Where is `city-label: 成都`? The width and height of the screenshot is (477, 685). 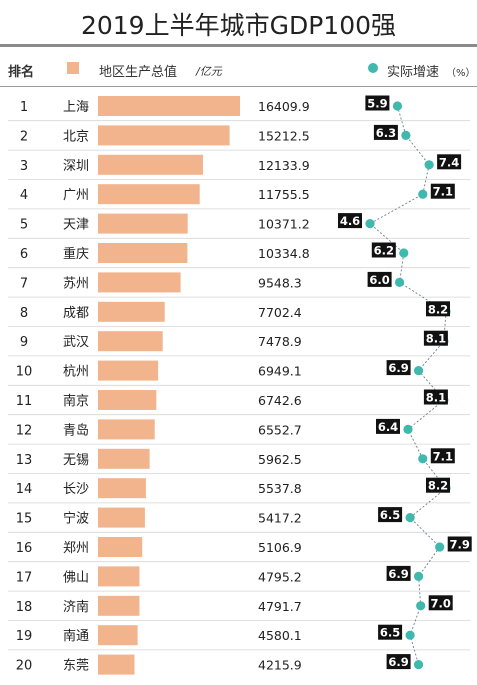 city-label: 成都 is located at coordinates (76, 313).